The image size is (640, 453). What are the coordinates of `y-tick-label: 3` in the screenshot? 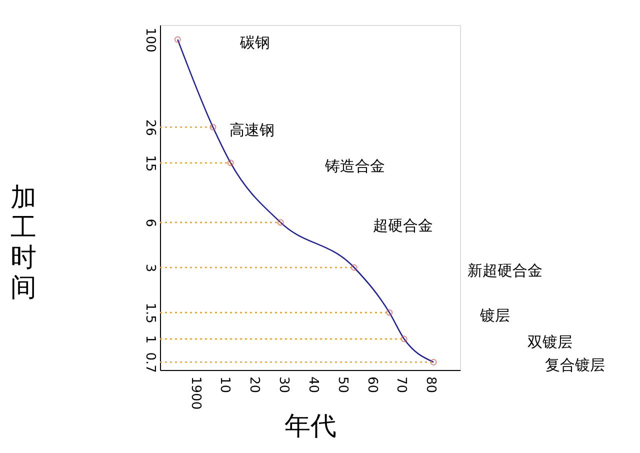 It's located at (150, 268).